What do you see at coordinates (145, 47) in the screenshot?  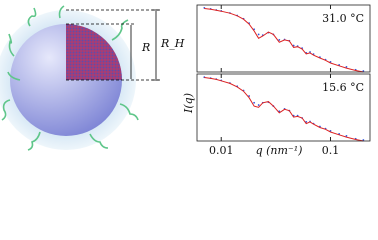 I see `radius-label: R` at bounding box center [145, 47].